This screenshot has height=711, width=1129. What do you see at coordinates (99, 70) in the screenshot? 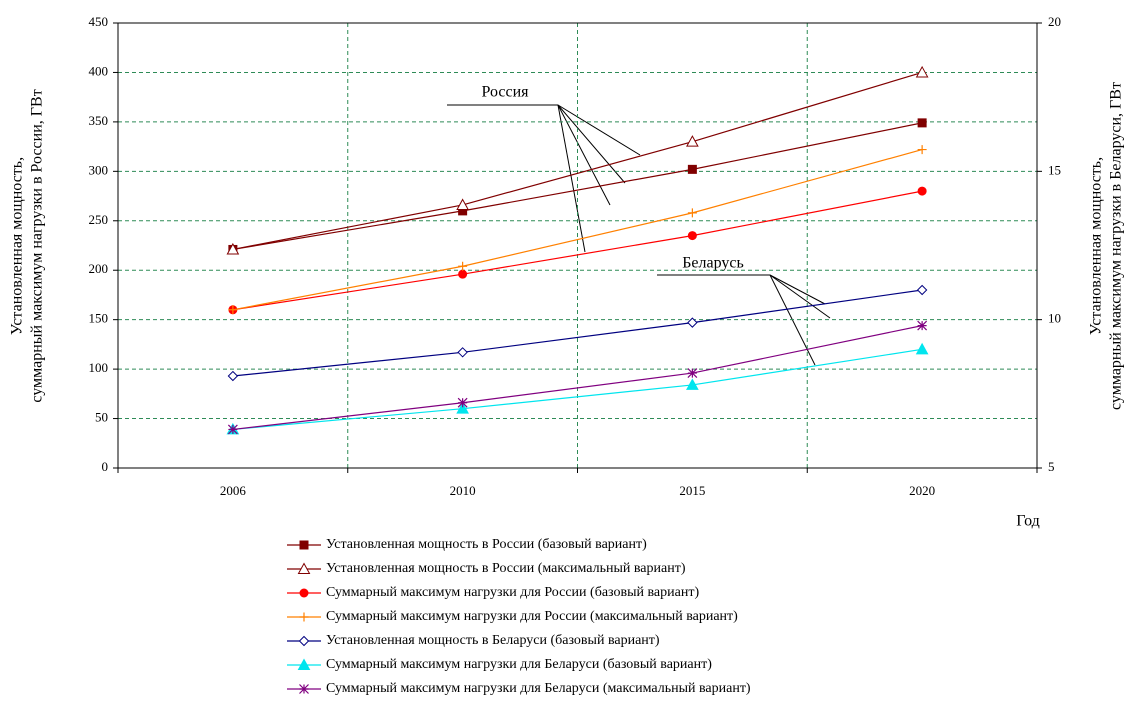
I see `y-tick-label: 400` at bounding box center [99, 70].